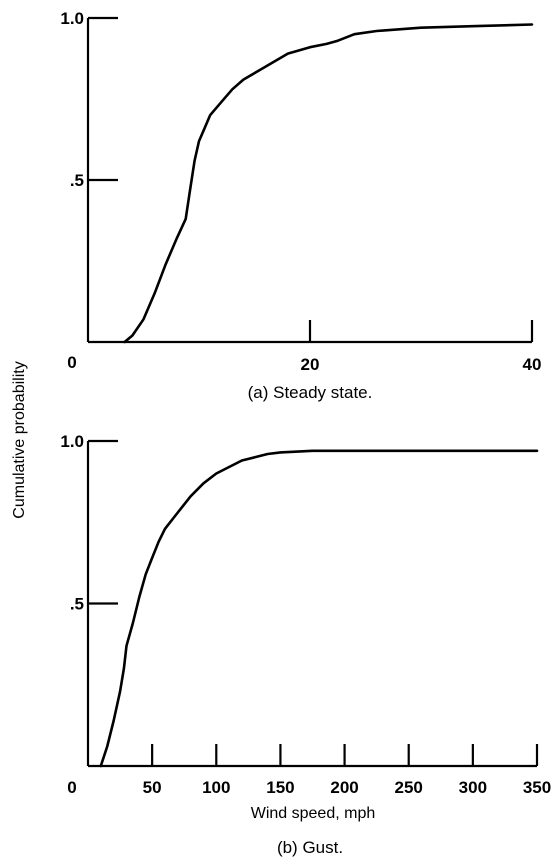 The height and width of the screenshot is (863, 554). I want to click on panel-caption: (a) Steady state., so click(310, 392).